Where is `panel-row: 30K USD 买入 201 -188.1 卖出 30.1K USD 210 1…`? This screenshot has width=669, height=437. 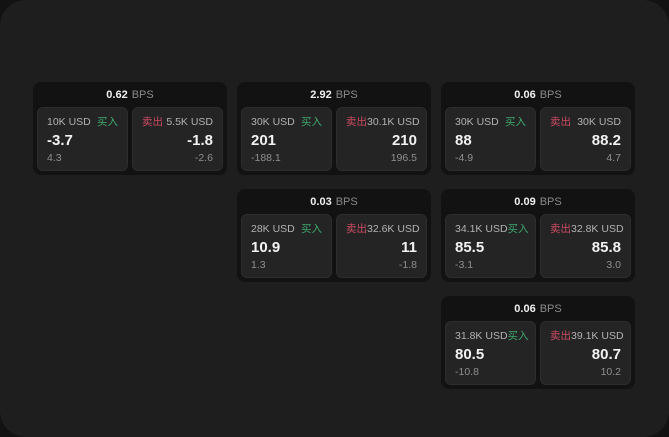 panel-row: 30K USD 买入 201 -188.1 卖出 30.1K USD 210 1… is located at coordinates (334, 141).